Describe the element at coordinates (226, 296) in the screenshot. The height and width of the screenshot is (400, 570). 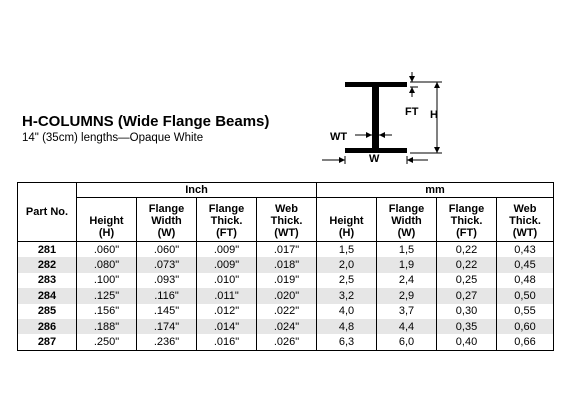
I see `cell: .011"` at that location.